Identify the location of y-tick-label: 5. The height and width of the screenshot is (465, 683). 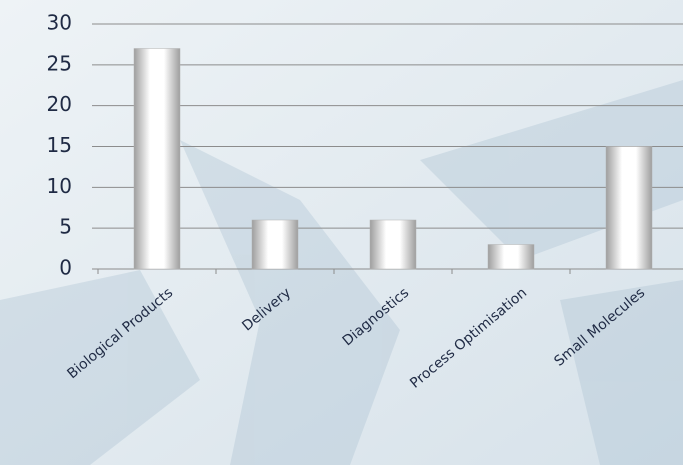
(65, 227).